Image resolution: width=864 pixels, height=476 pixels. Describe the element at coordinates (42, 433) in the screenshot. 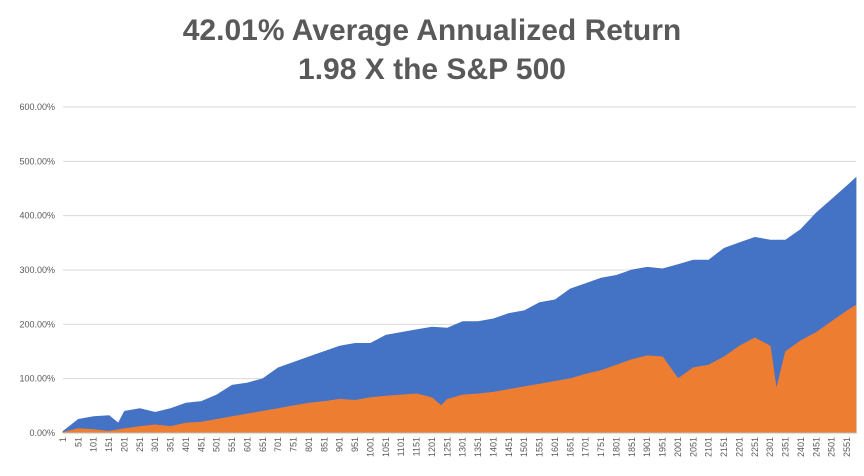

I see `y-tick-label: 0.00%` at that location.